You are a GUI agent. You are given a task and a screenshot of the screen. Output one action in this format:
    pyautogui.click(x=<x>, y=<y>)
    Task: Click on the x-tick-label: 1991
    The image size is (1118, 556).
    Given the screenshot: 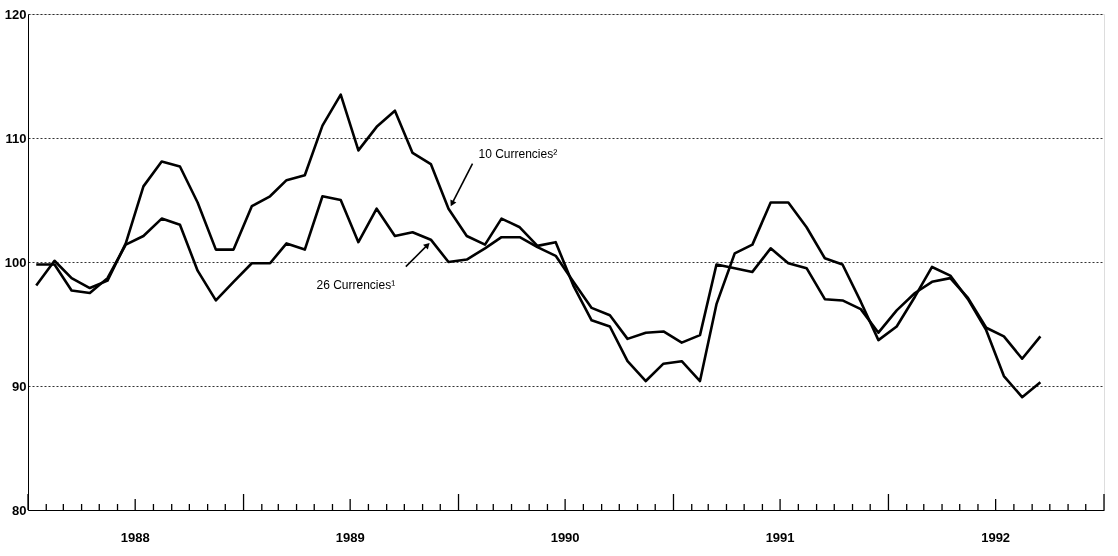 What is the action you would take?
    pyautogui.click(x=780, y=537)
    